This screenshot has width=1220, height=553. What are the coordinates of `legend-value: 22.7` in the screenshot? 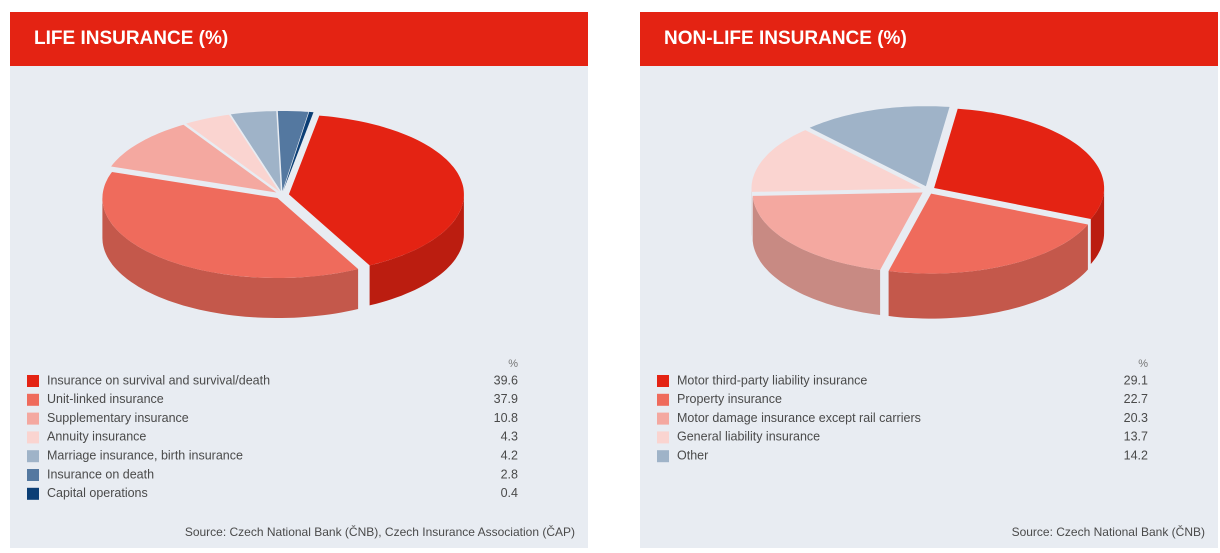 It's located at (1136, 399).